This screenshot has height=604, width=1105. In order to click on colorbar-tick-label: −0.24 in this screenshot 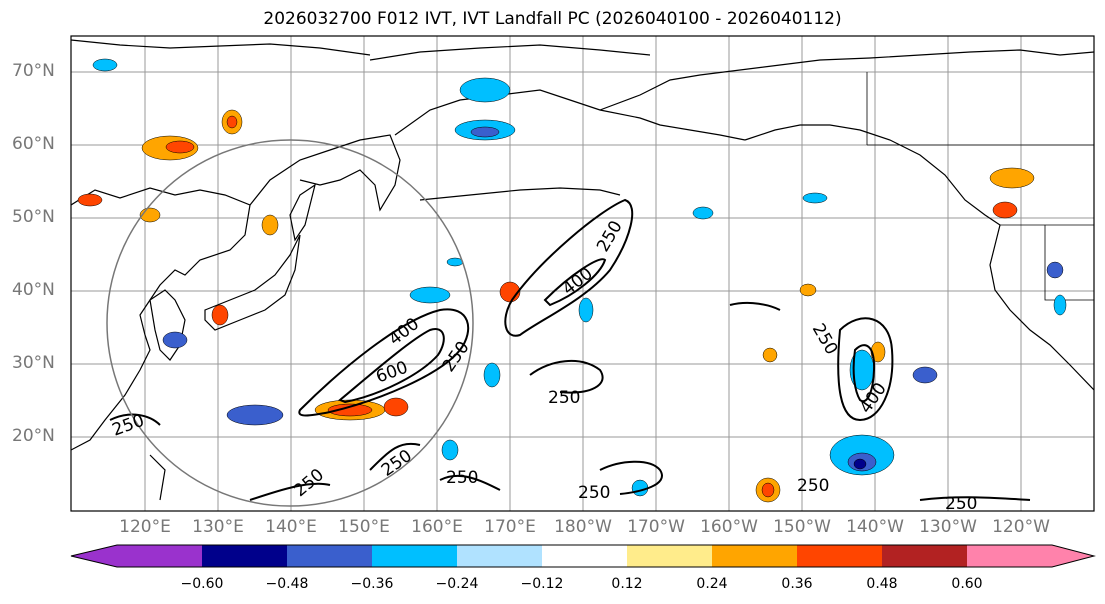, I will do `click(457, 584)`.